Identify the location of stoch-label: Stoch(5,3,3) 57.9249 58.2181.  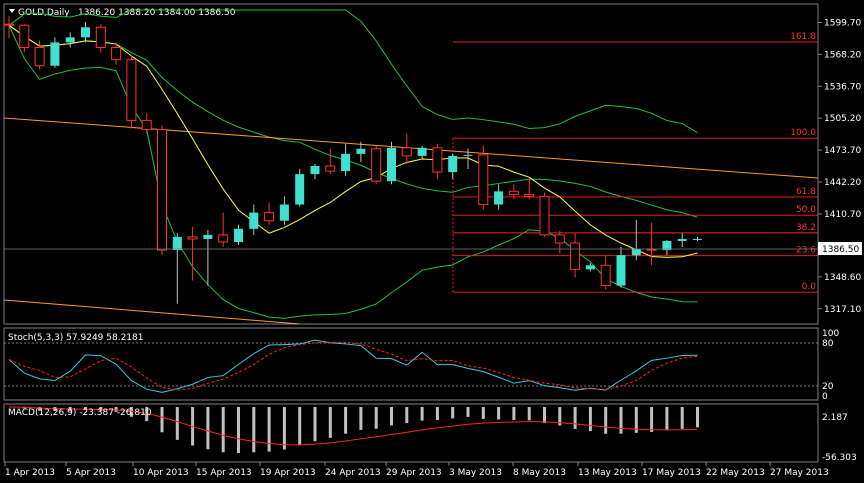
(75, 338).